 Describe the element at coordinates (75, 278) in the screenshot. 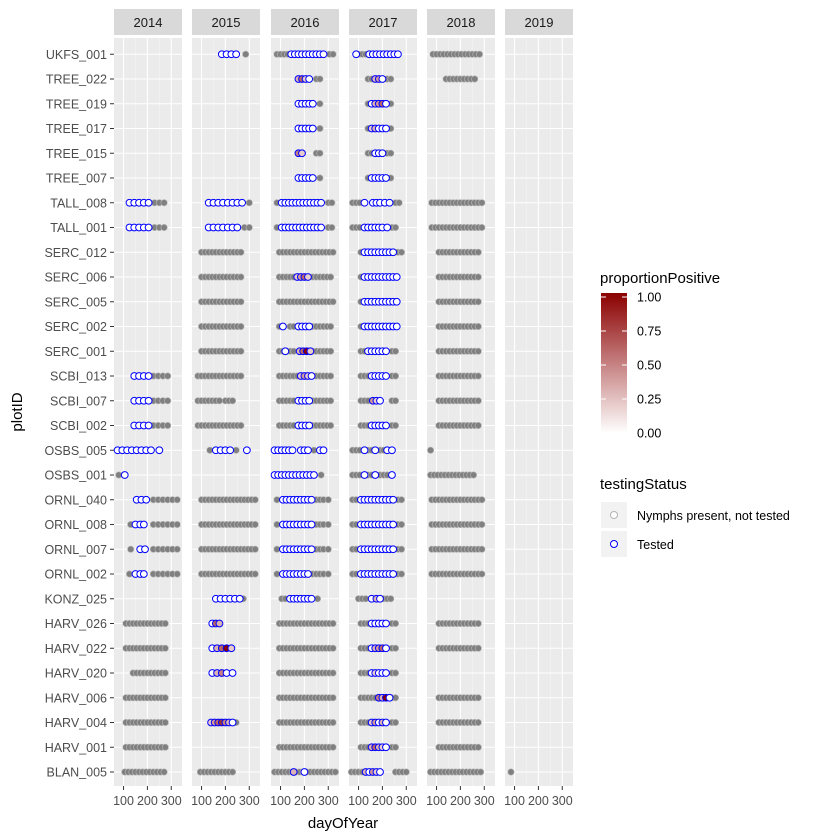

I see `y-tick-label: SERC_006` at that location.